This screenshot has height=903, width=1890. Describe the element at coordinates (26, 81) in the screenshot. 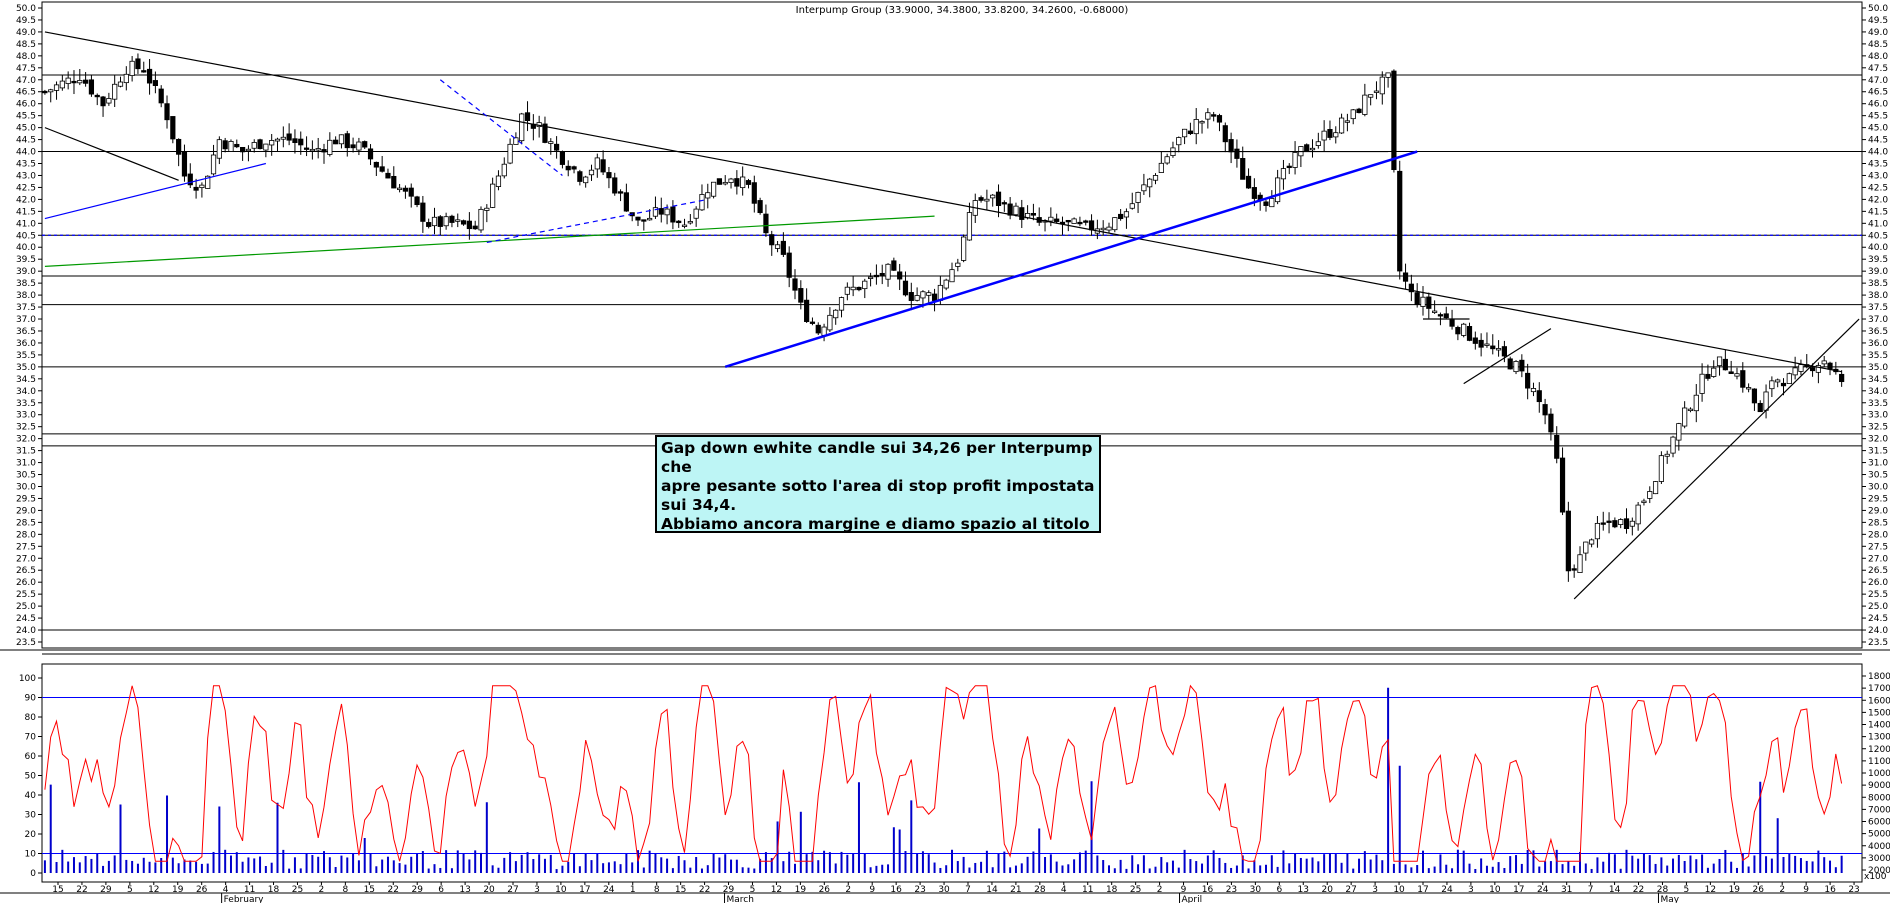

I see `y-tick-label-left: 47.0` at that location.